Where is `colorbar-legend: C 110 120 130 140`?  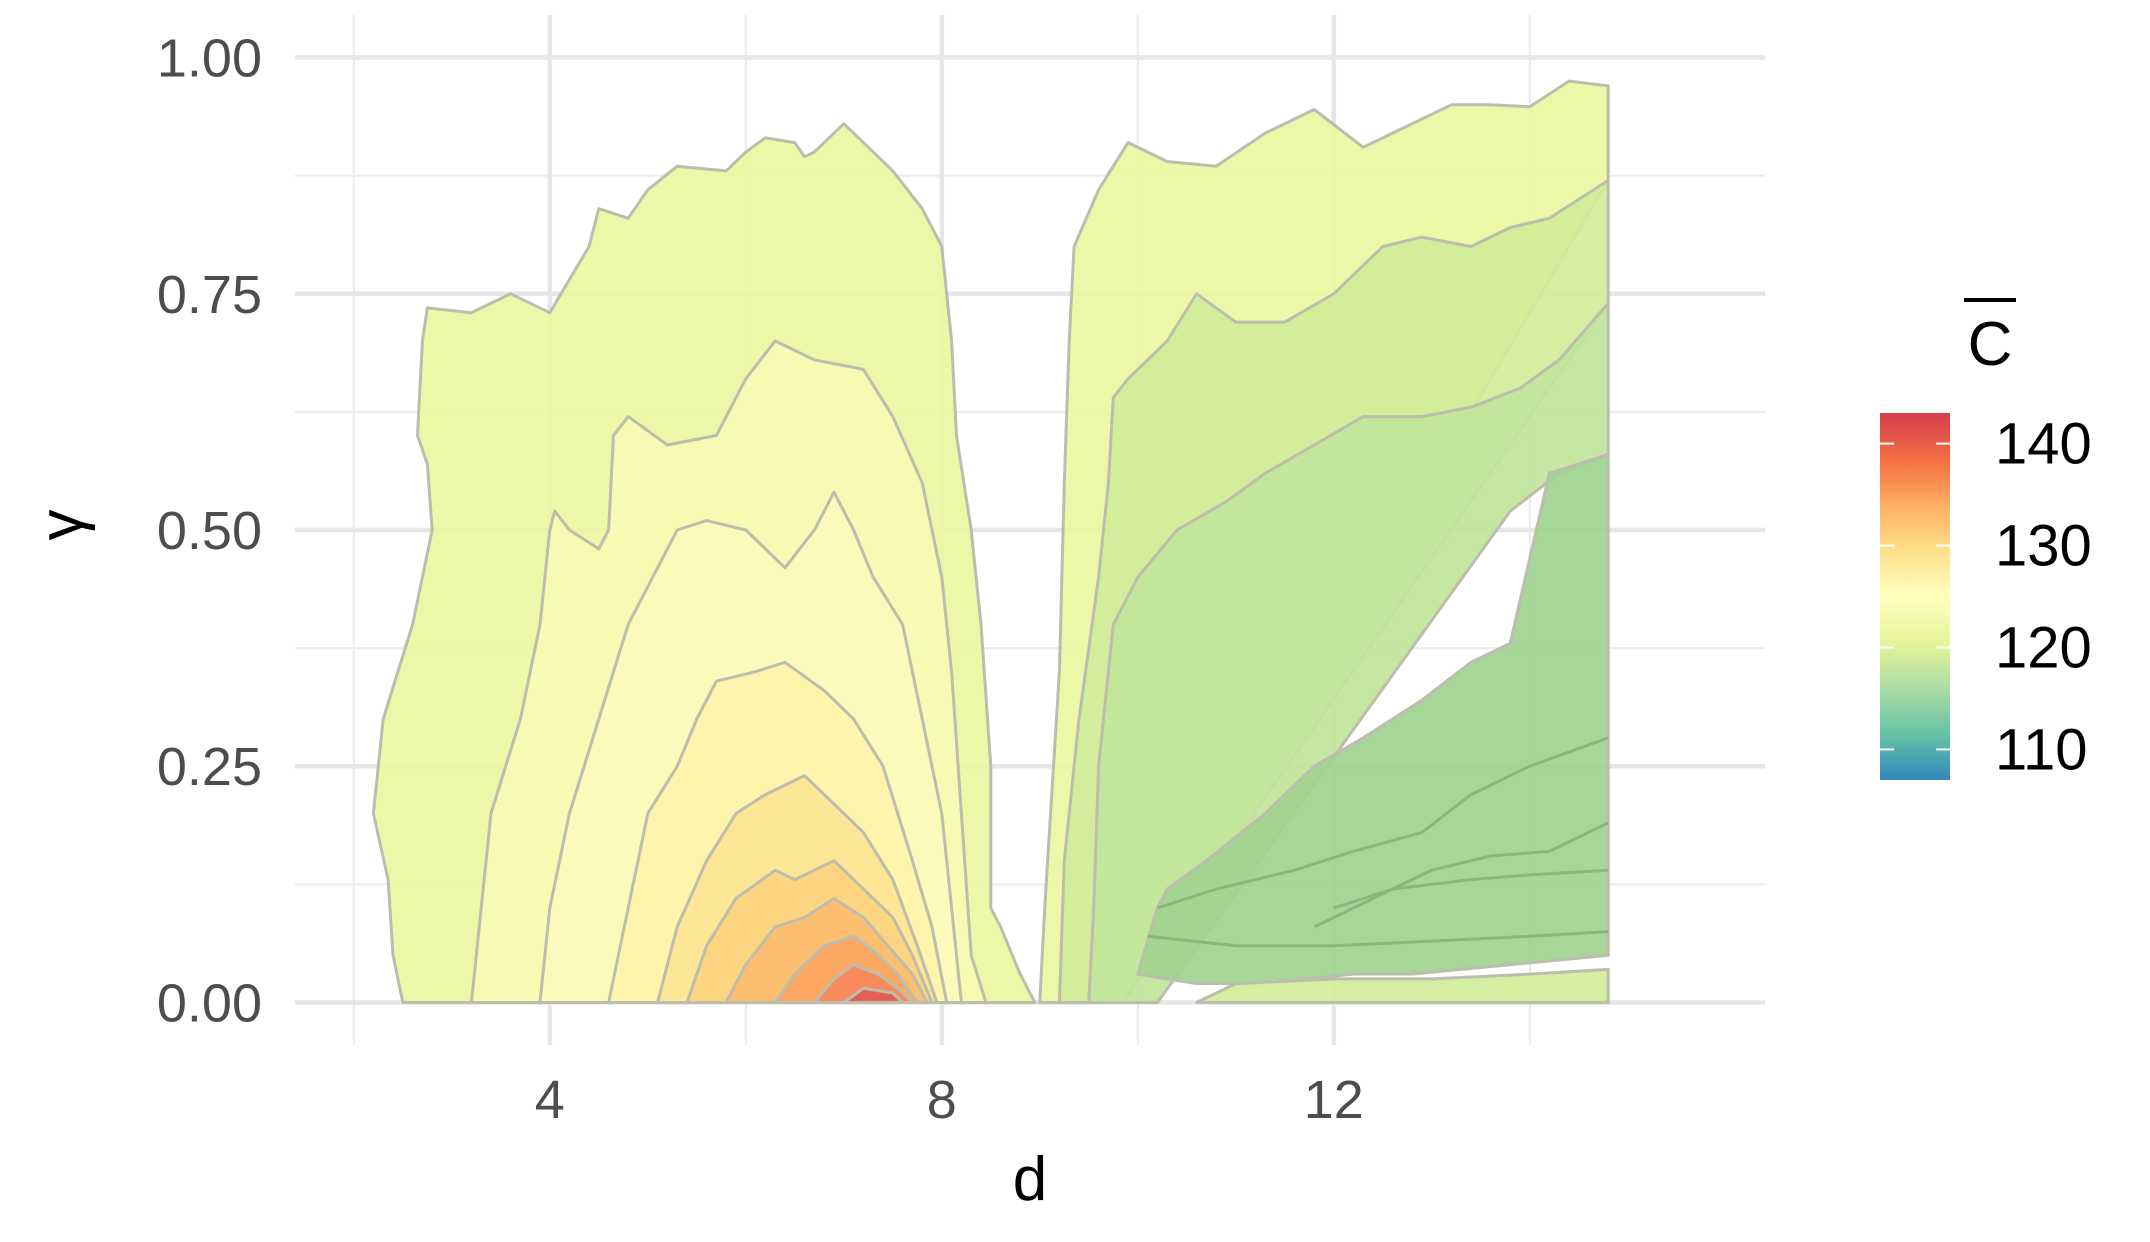
colorbar-legend: C 110 120 130 140 is located at coordinates (1986, 540).